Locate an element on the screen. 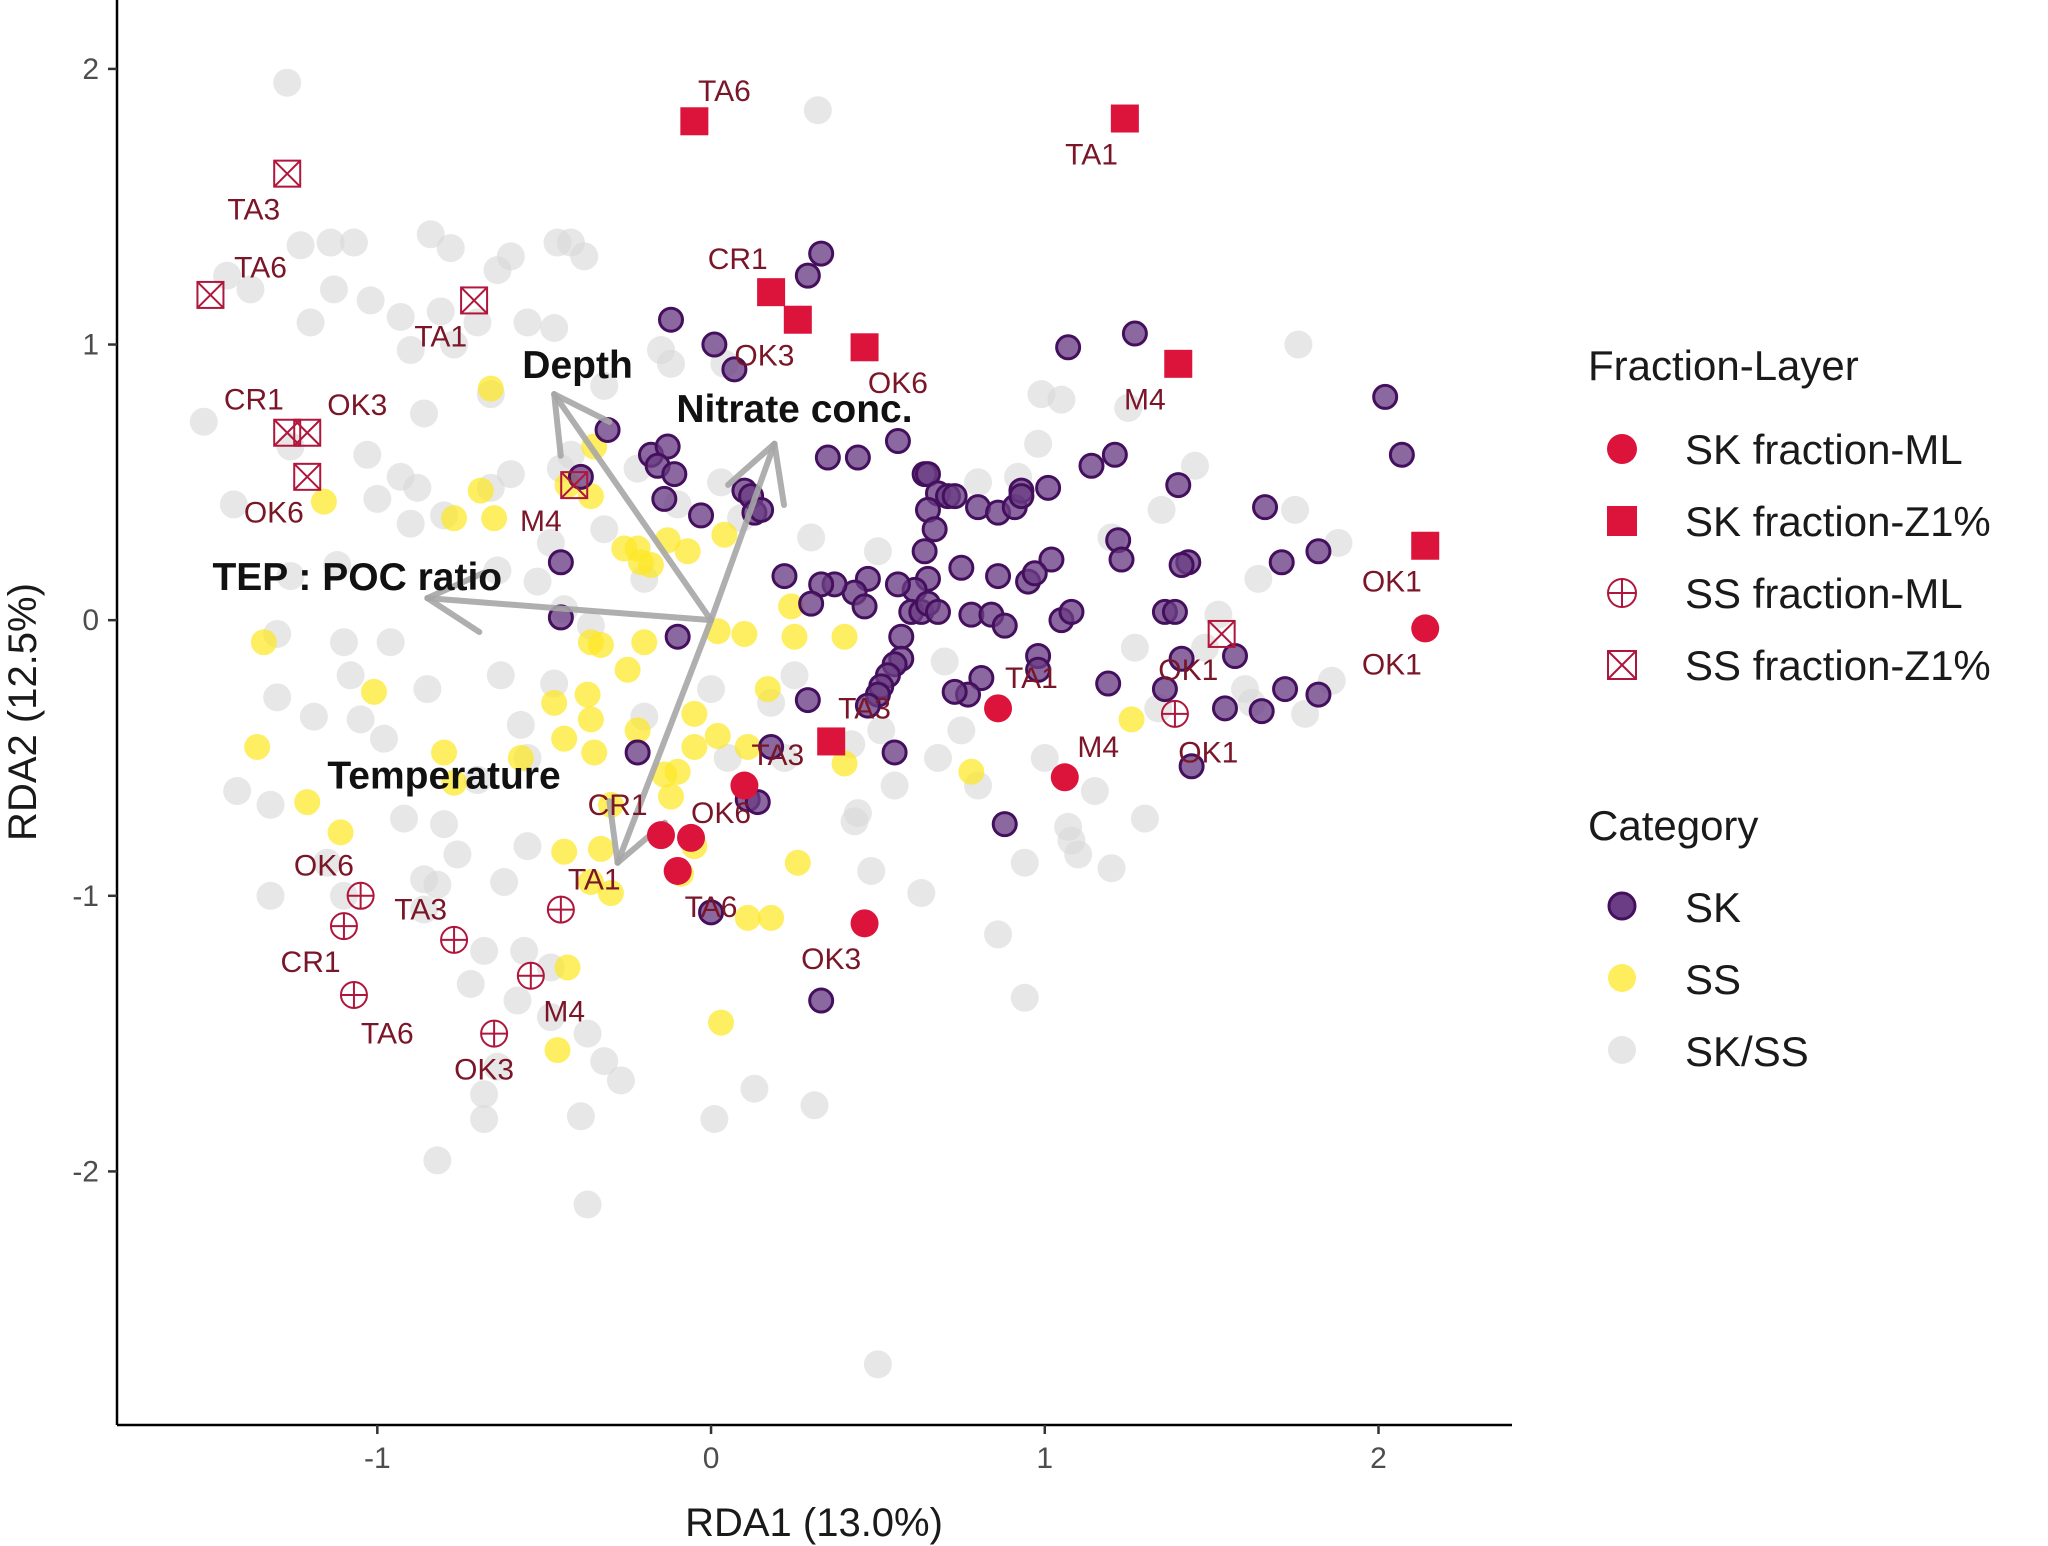 The width and height of the screenshot is (2048, 1546). y-tick-label: 1 is located at coordinates (90, 345).